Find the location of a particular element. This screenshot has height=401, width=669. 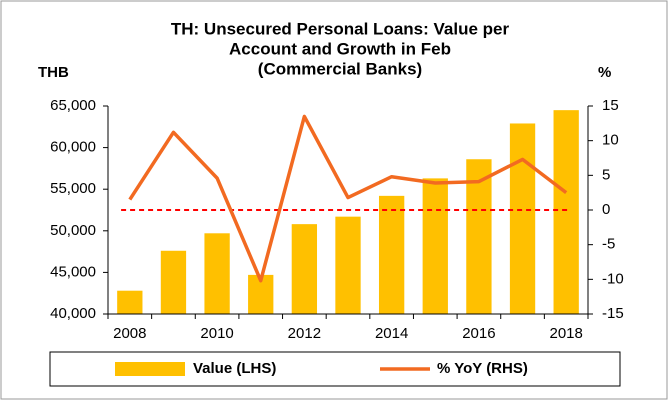

chart-title: TH: Unsecured Personal Loans: Value per is located at coordinates (340, 28).